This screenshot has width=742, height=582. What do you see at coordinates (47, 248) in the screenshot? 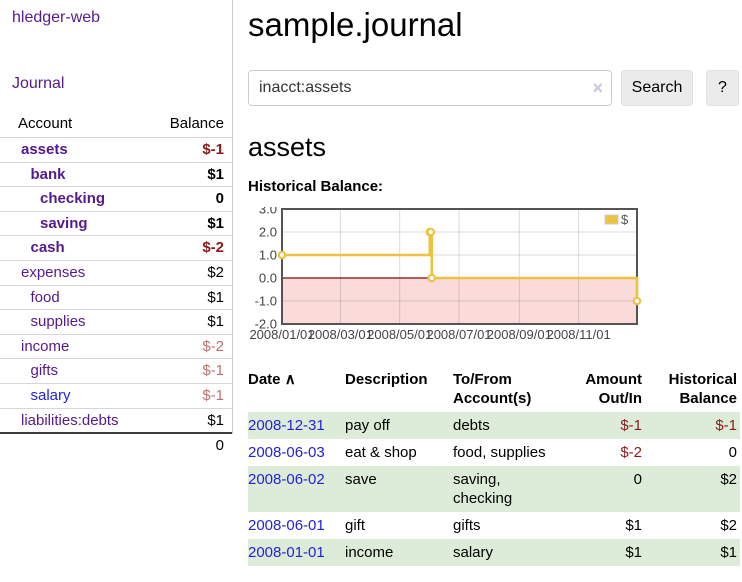
I see `account-link: cash` at bounding box center [47, 248].